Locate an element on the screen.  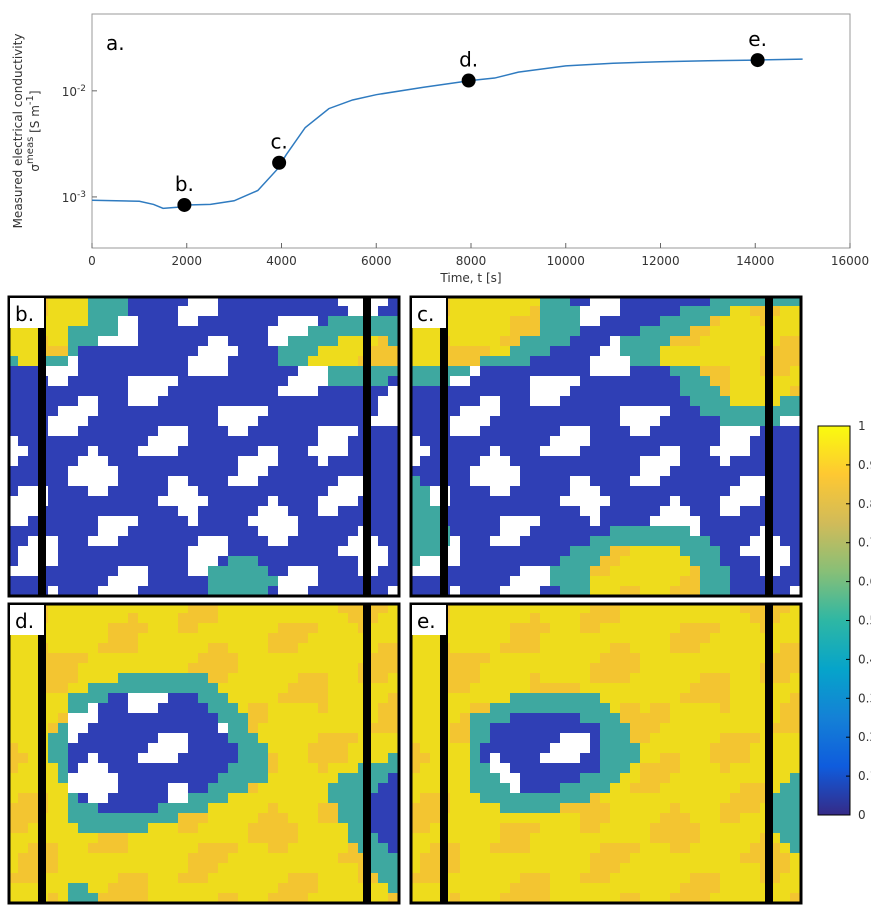
colorbar-tick-label: 0.8 is located at coordinates (864, 504).